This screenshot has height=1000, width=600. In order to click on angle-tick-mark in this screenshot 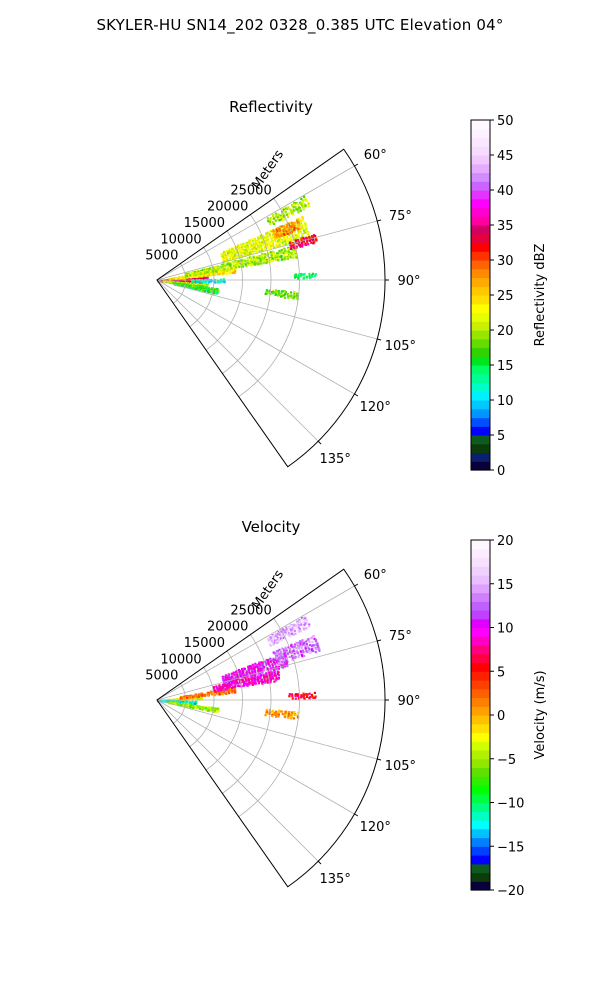, I will do `click(356, 815)`.